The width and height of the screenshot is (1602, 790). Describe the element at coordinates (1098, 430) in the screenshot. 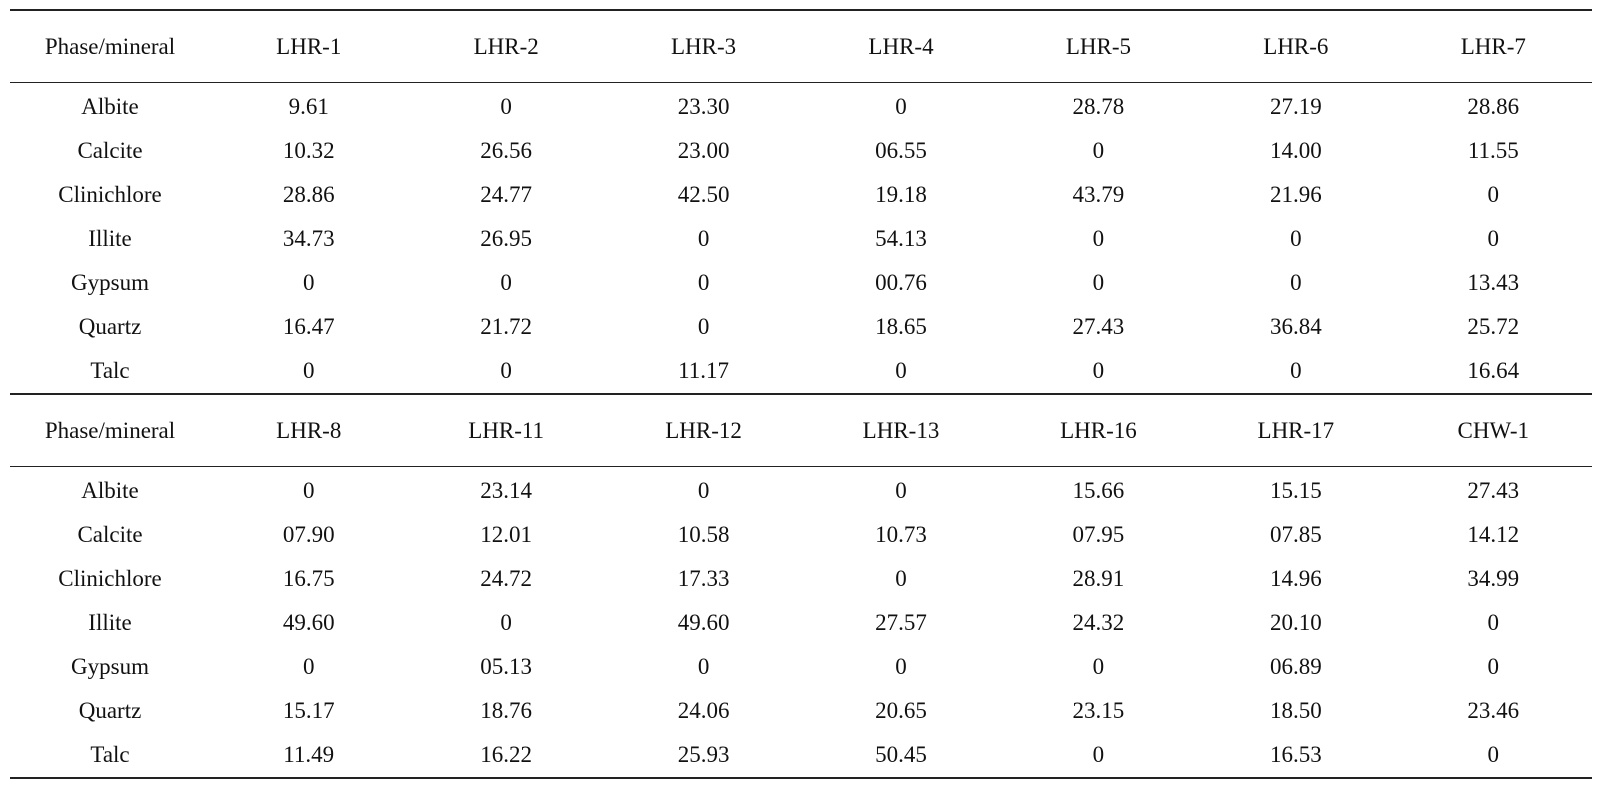

I see `sample-column-header: LHR-16` at that location.